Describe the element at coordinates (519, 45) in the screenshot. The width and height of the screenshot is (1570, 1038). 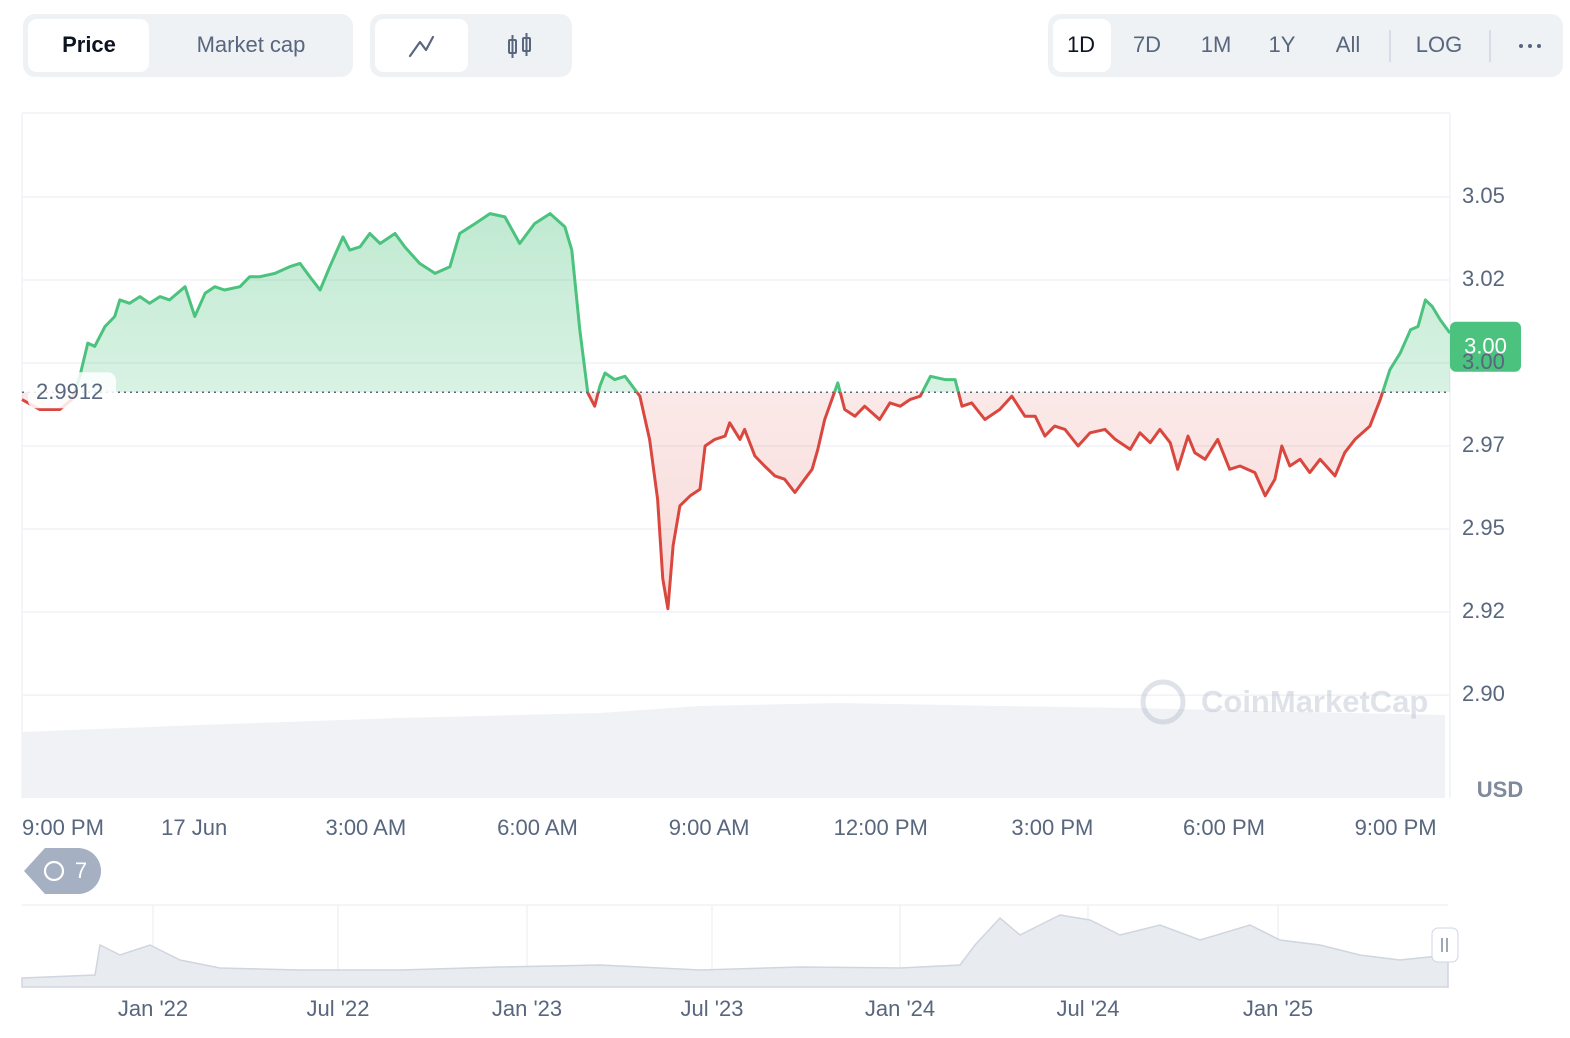
I see `candle-icon` at that location.